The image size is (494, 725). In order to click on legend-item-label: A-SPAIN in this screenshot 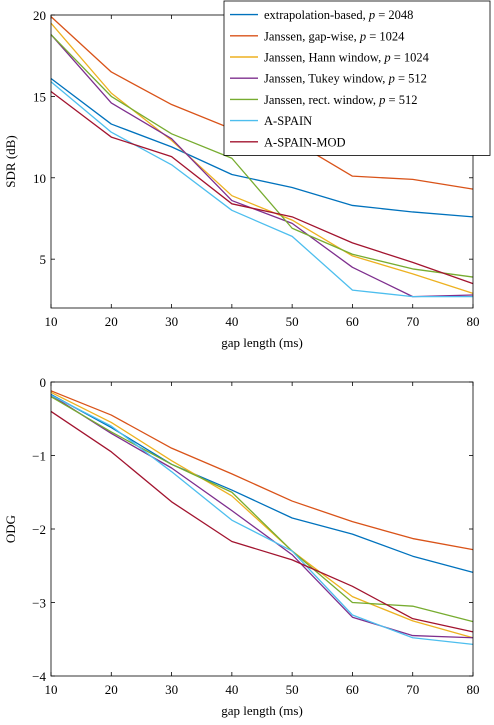, I will do `click(288, 121)`.